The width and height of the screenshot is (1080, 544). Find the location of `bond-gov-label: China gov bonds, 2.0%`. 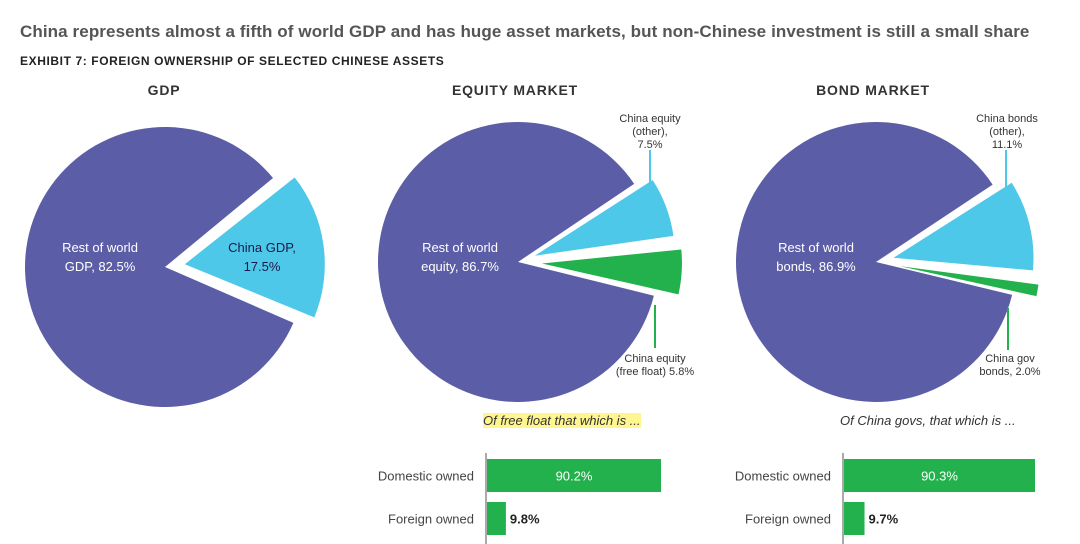

bond-gov-label: China gov bonds, 2.0% is located at coordinates (1009, 365).